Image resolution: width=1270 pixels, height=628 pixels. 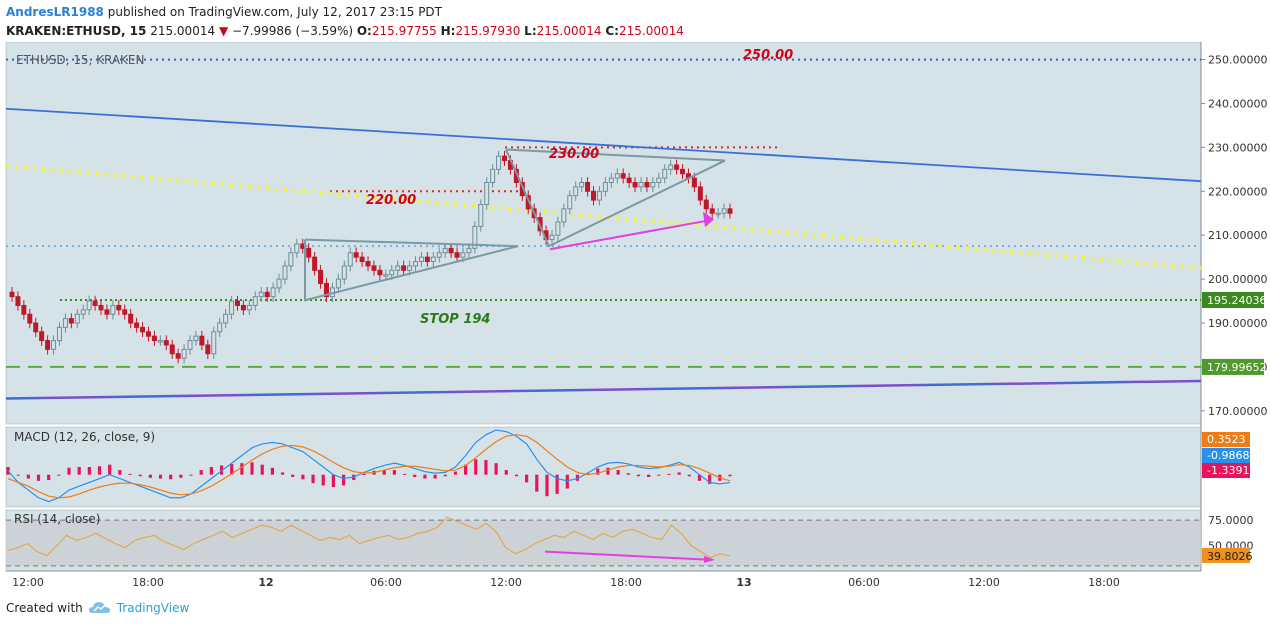 I want to click on low-label: L:, so click(x=530, y=31).